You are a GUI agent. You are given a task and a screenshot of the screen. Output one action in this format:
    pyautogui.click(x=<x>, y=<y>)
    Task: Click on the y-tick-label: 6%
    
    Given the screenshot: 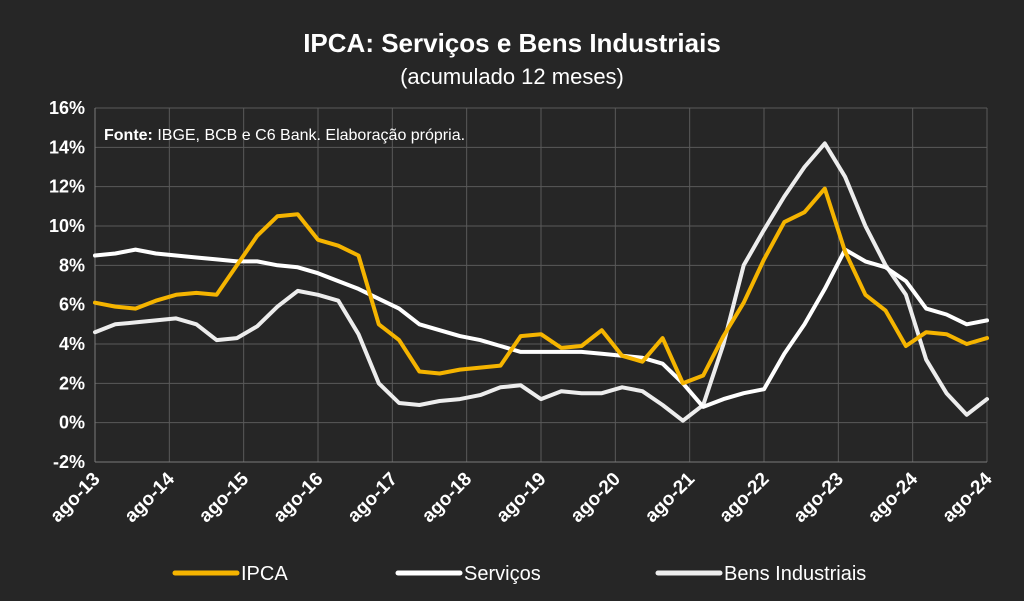 What is the action you would take?
    pyautogui.click(x=72, y=305)
    